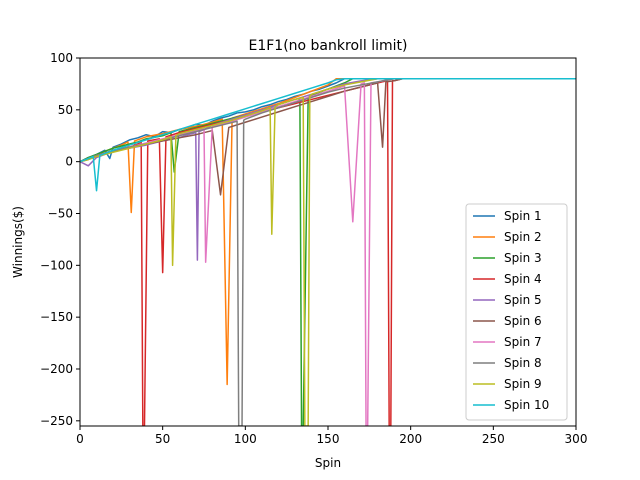 This screenshot has height=480, width=640. I want to click on x-tick-label: 150, so click(328, 439).